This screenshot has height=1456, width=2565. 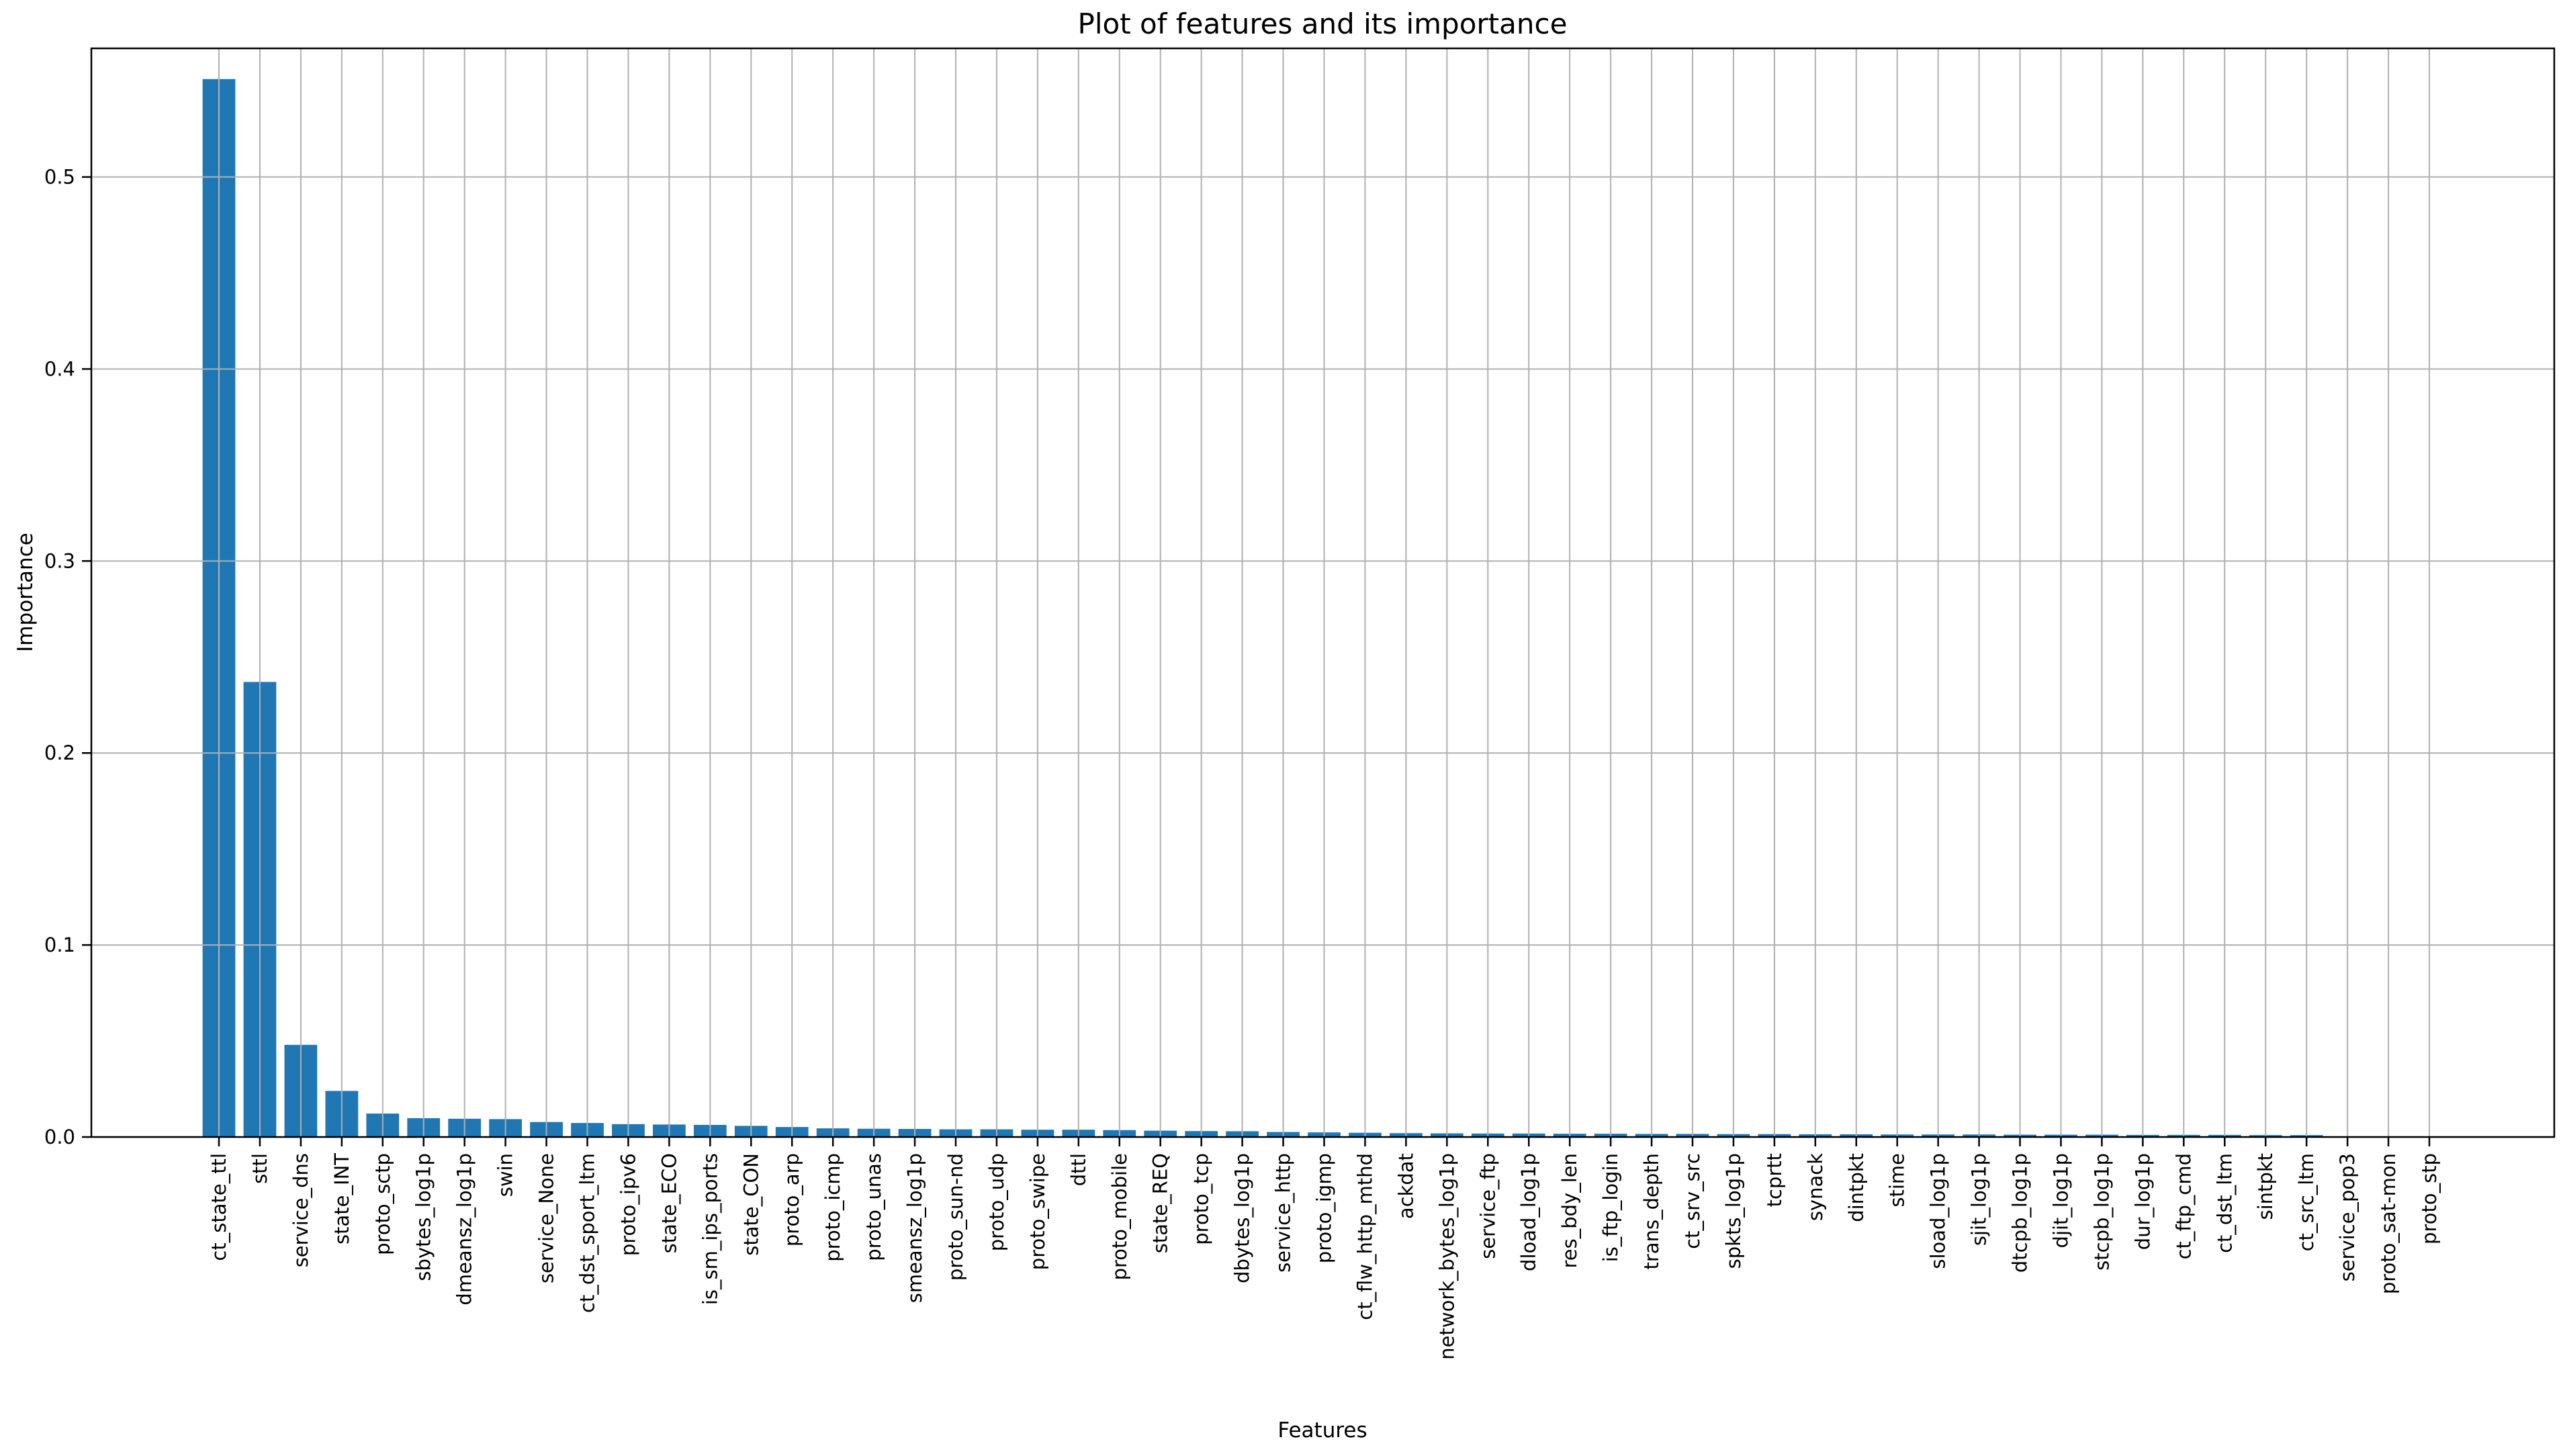 What do you see at coordinates (506, 1175) in the screenshot?
I see `x-tick-label: swin` at bounding box center [506, 1175].